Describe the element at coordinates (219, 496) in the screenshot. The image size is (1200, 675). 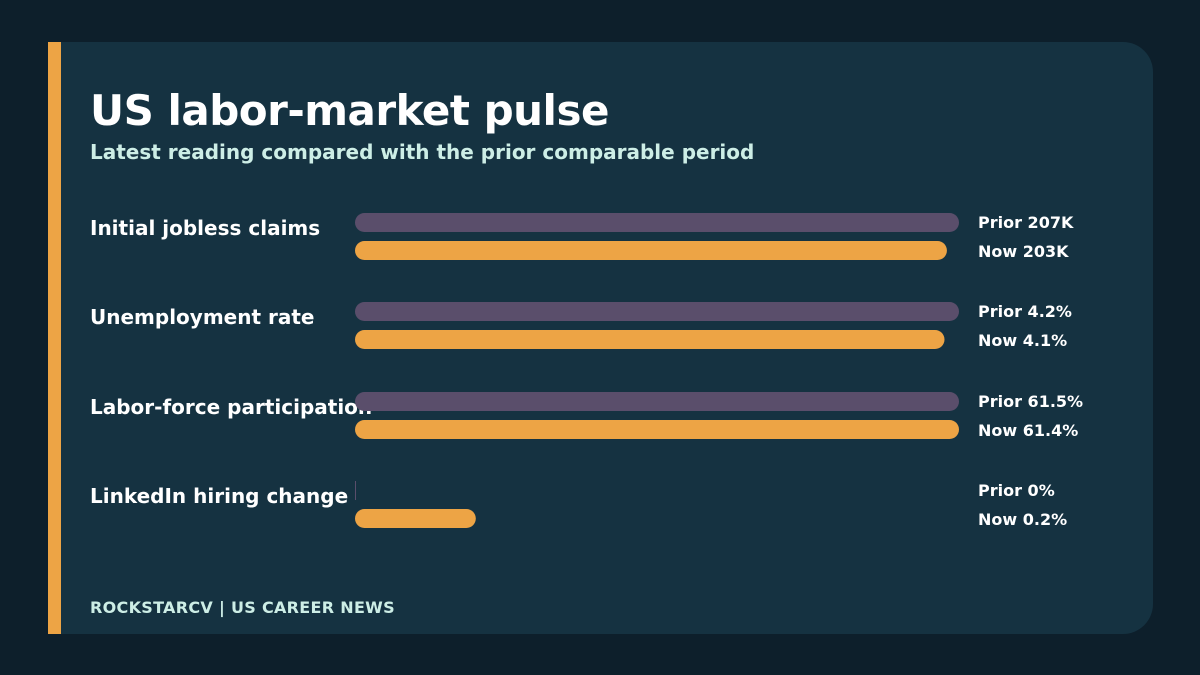
I see `category-label-linkedin-hiring-change: LinkedIn hiring change` at that location.